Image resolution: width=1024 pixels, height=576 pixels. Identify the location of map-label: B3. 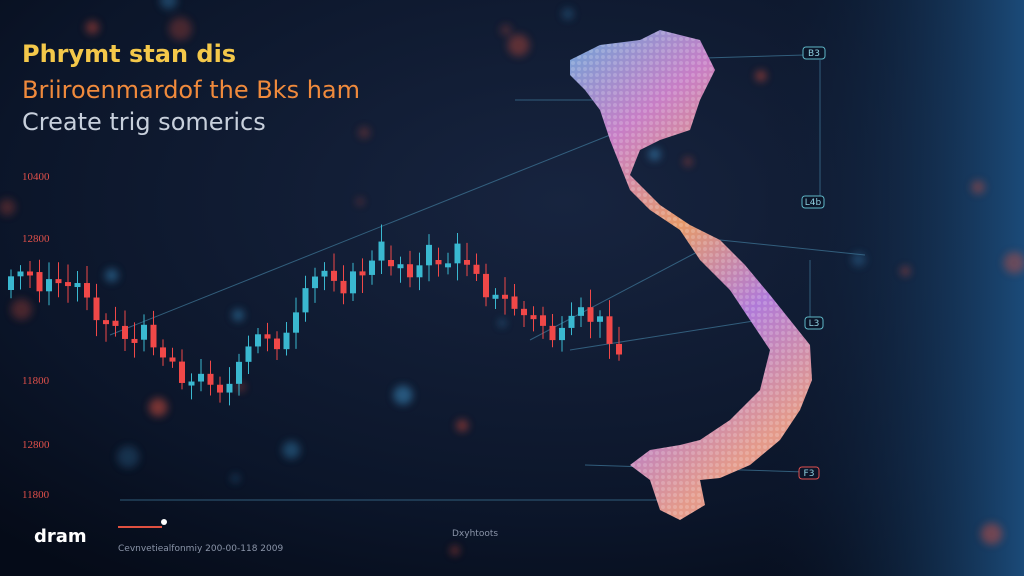
(814, 54).